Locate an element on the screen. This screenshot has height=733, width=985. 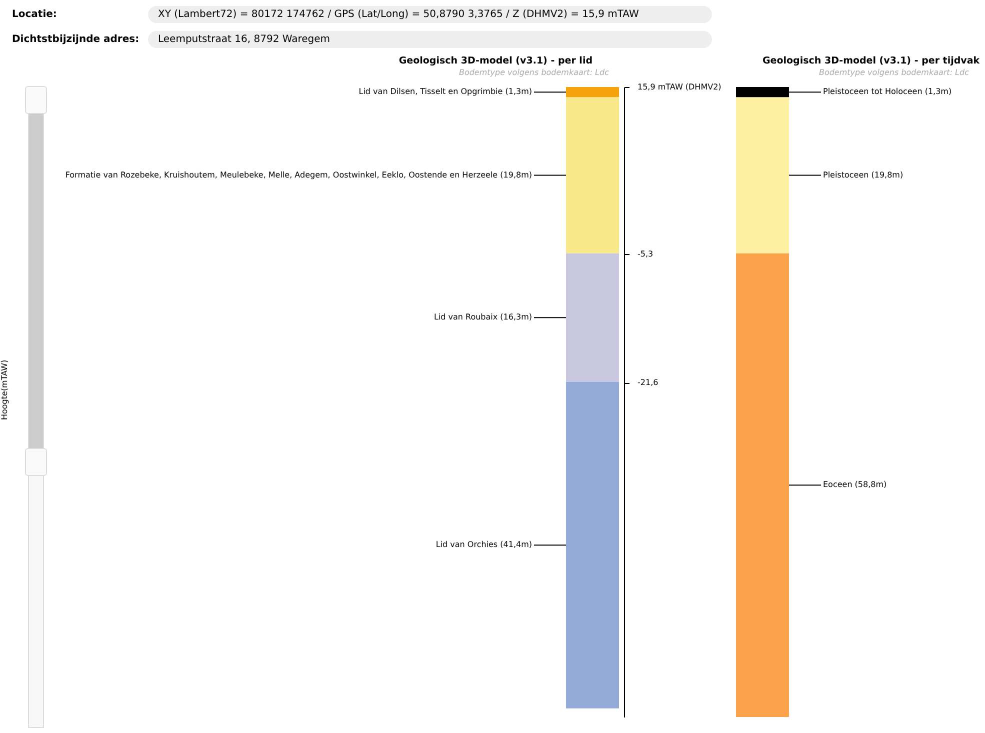
y-tick-label: -5,3 is located at coordinates (646, 254).